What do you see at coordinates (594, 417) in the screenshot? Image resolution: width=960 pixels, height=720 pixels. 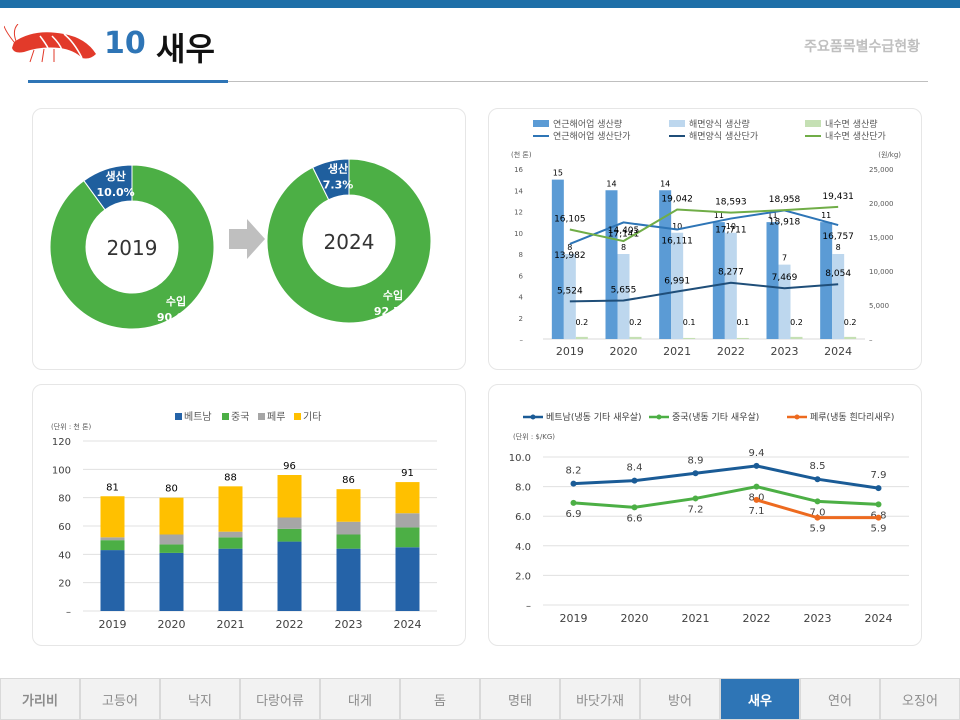 I see `legend-label: 베트남(냉동 기타 새우살)` at bounding box center [594, 417].